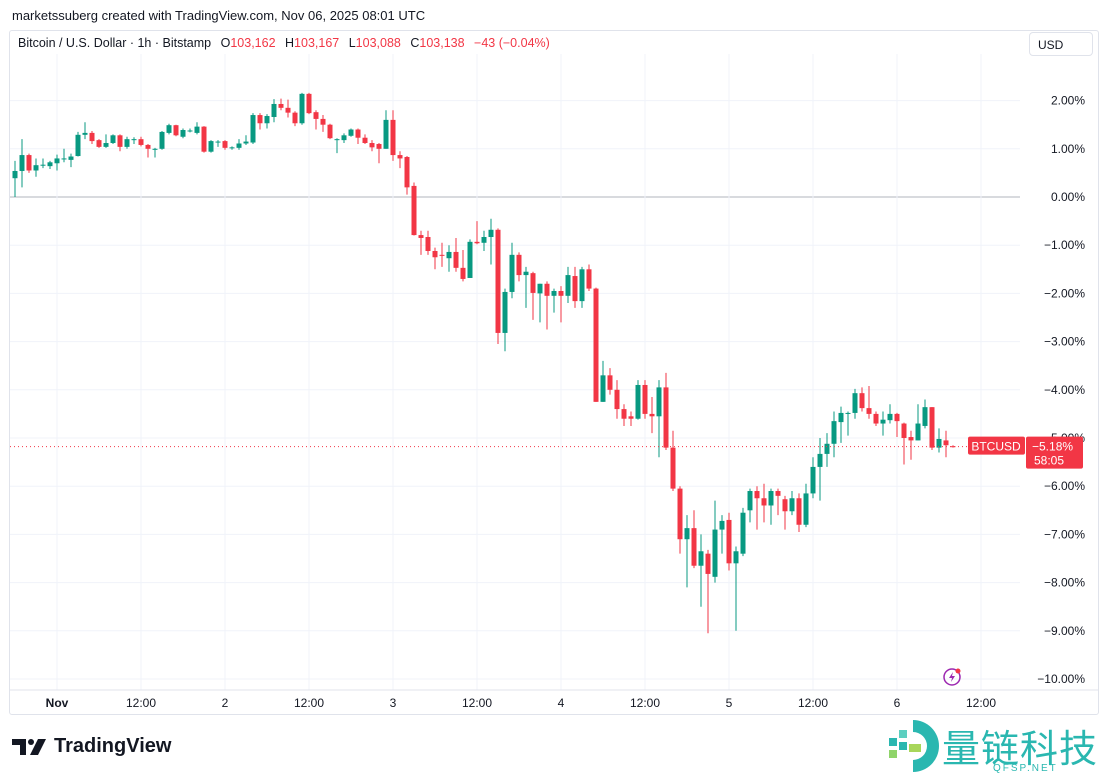 This screenshot has height=781, width=1107. Describe the element at coordinates (115, 43) in the screenshot. I see `symbol-title: Bitcoin / U.S. Dollar · 1h · Bitstamp` at that location.